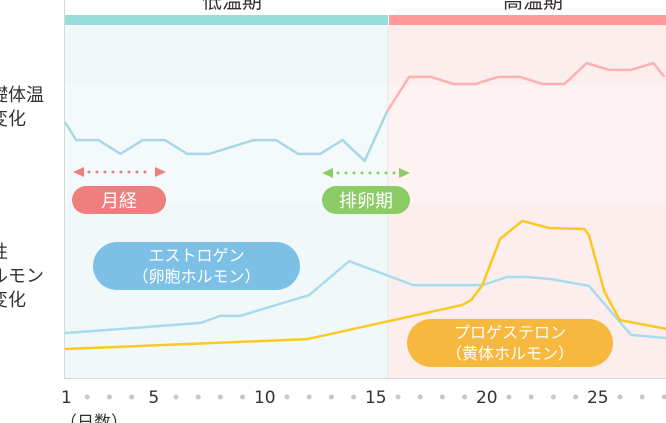 The height and width of the screenshot is (423, 666). Describe the element at coordinates (509, 332) in the screenshot. I see `progesterone-name: プロゲステロン` at that location.